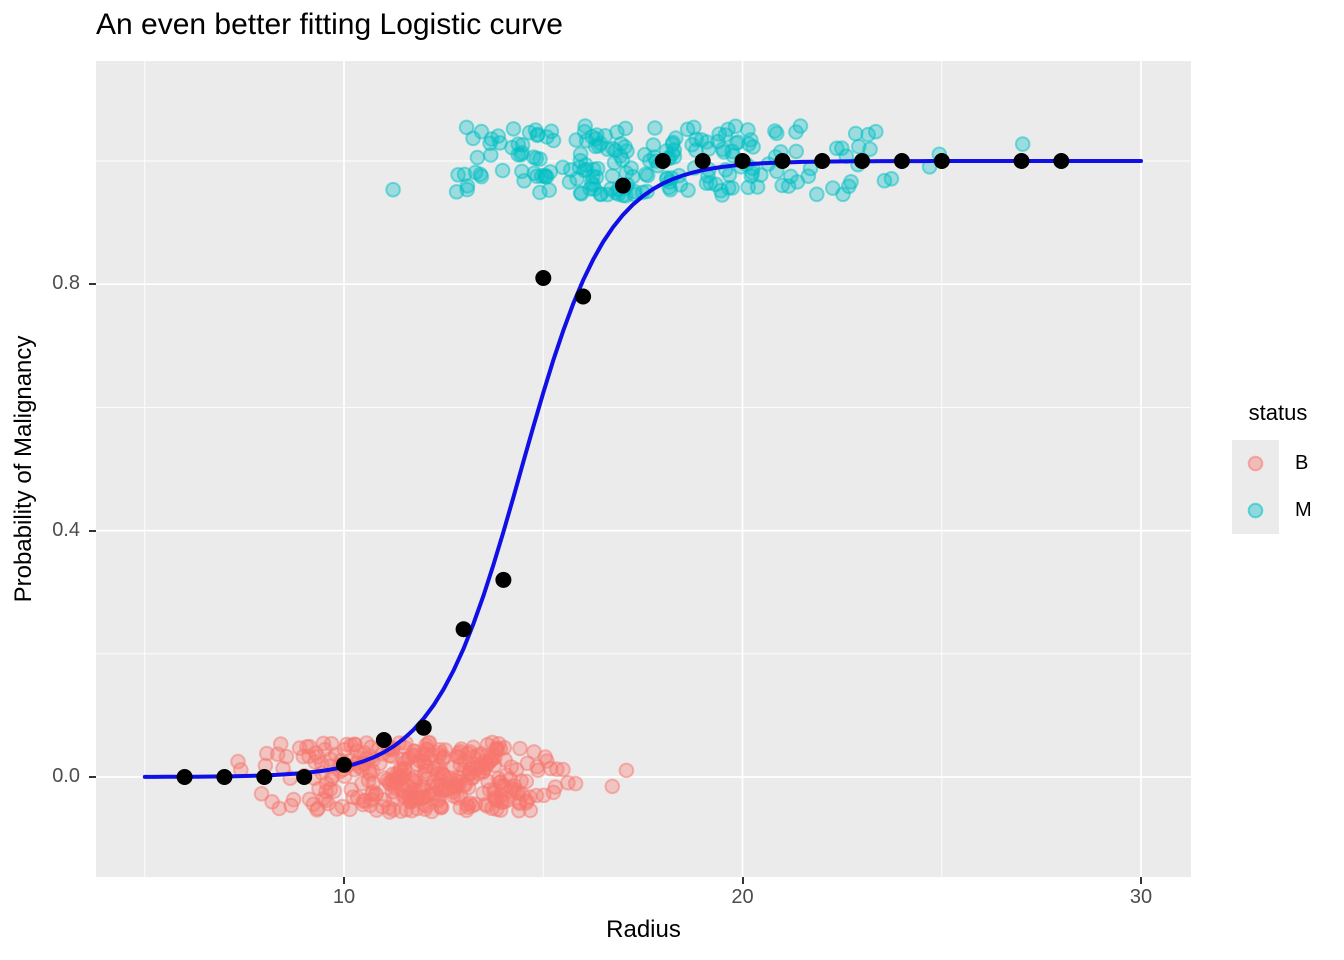 The image size is (1344, 960). Describe the element at coordinates (1302, 463) in the screenshot. I see `legend-label: B` at that location.